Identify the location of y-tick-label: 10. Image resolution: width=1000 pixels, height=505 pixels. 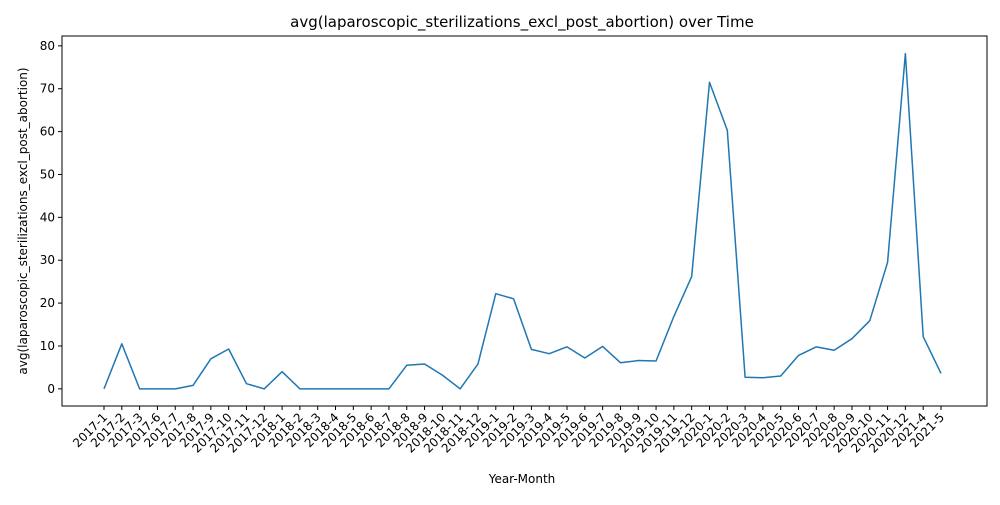
(47, 346).